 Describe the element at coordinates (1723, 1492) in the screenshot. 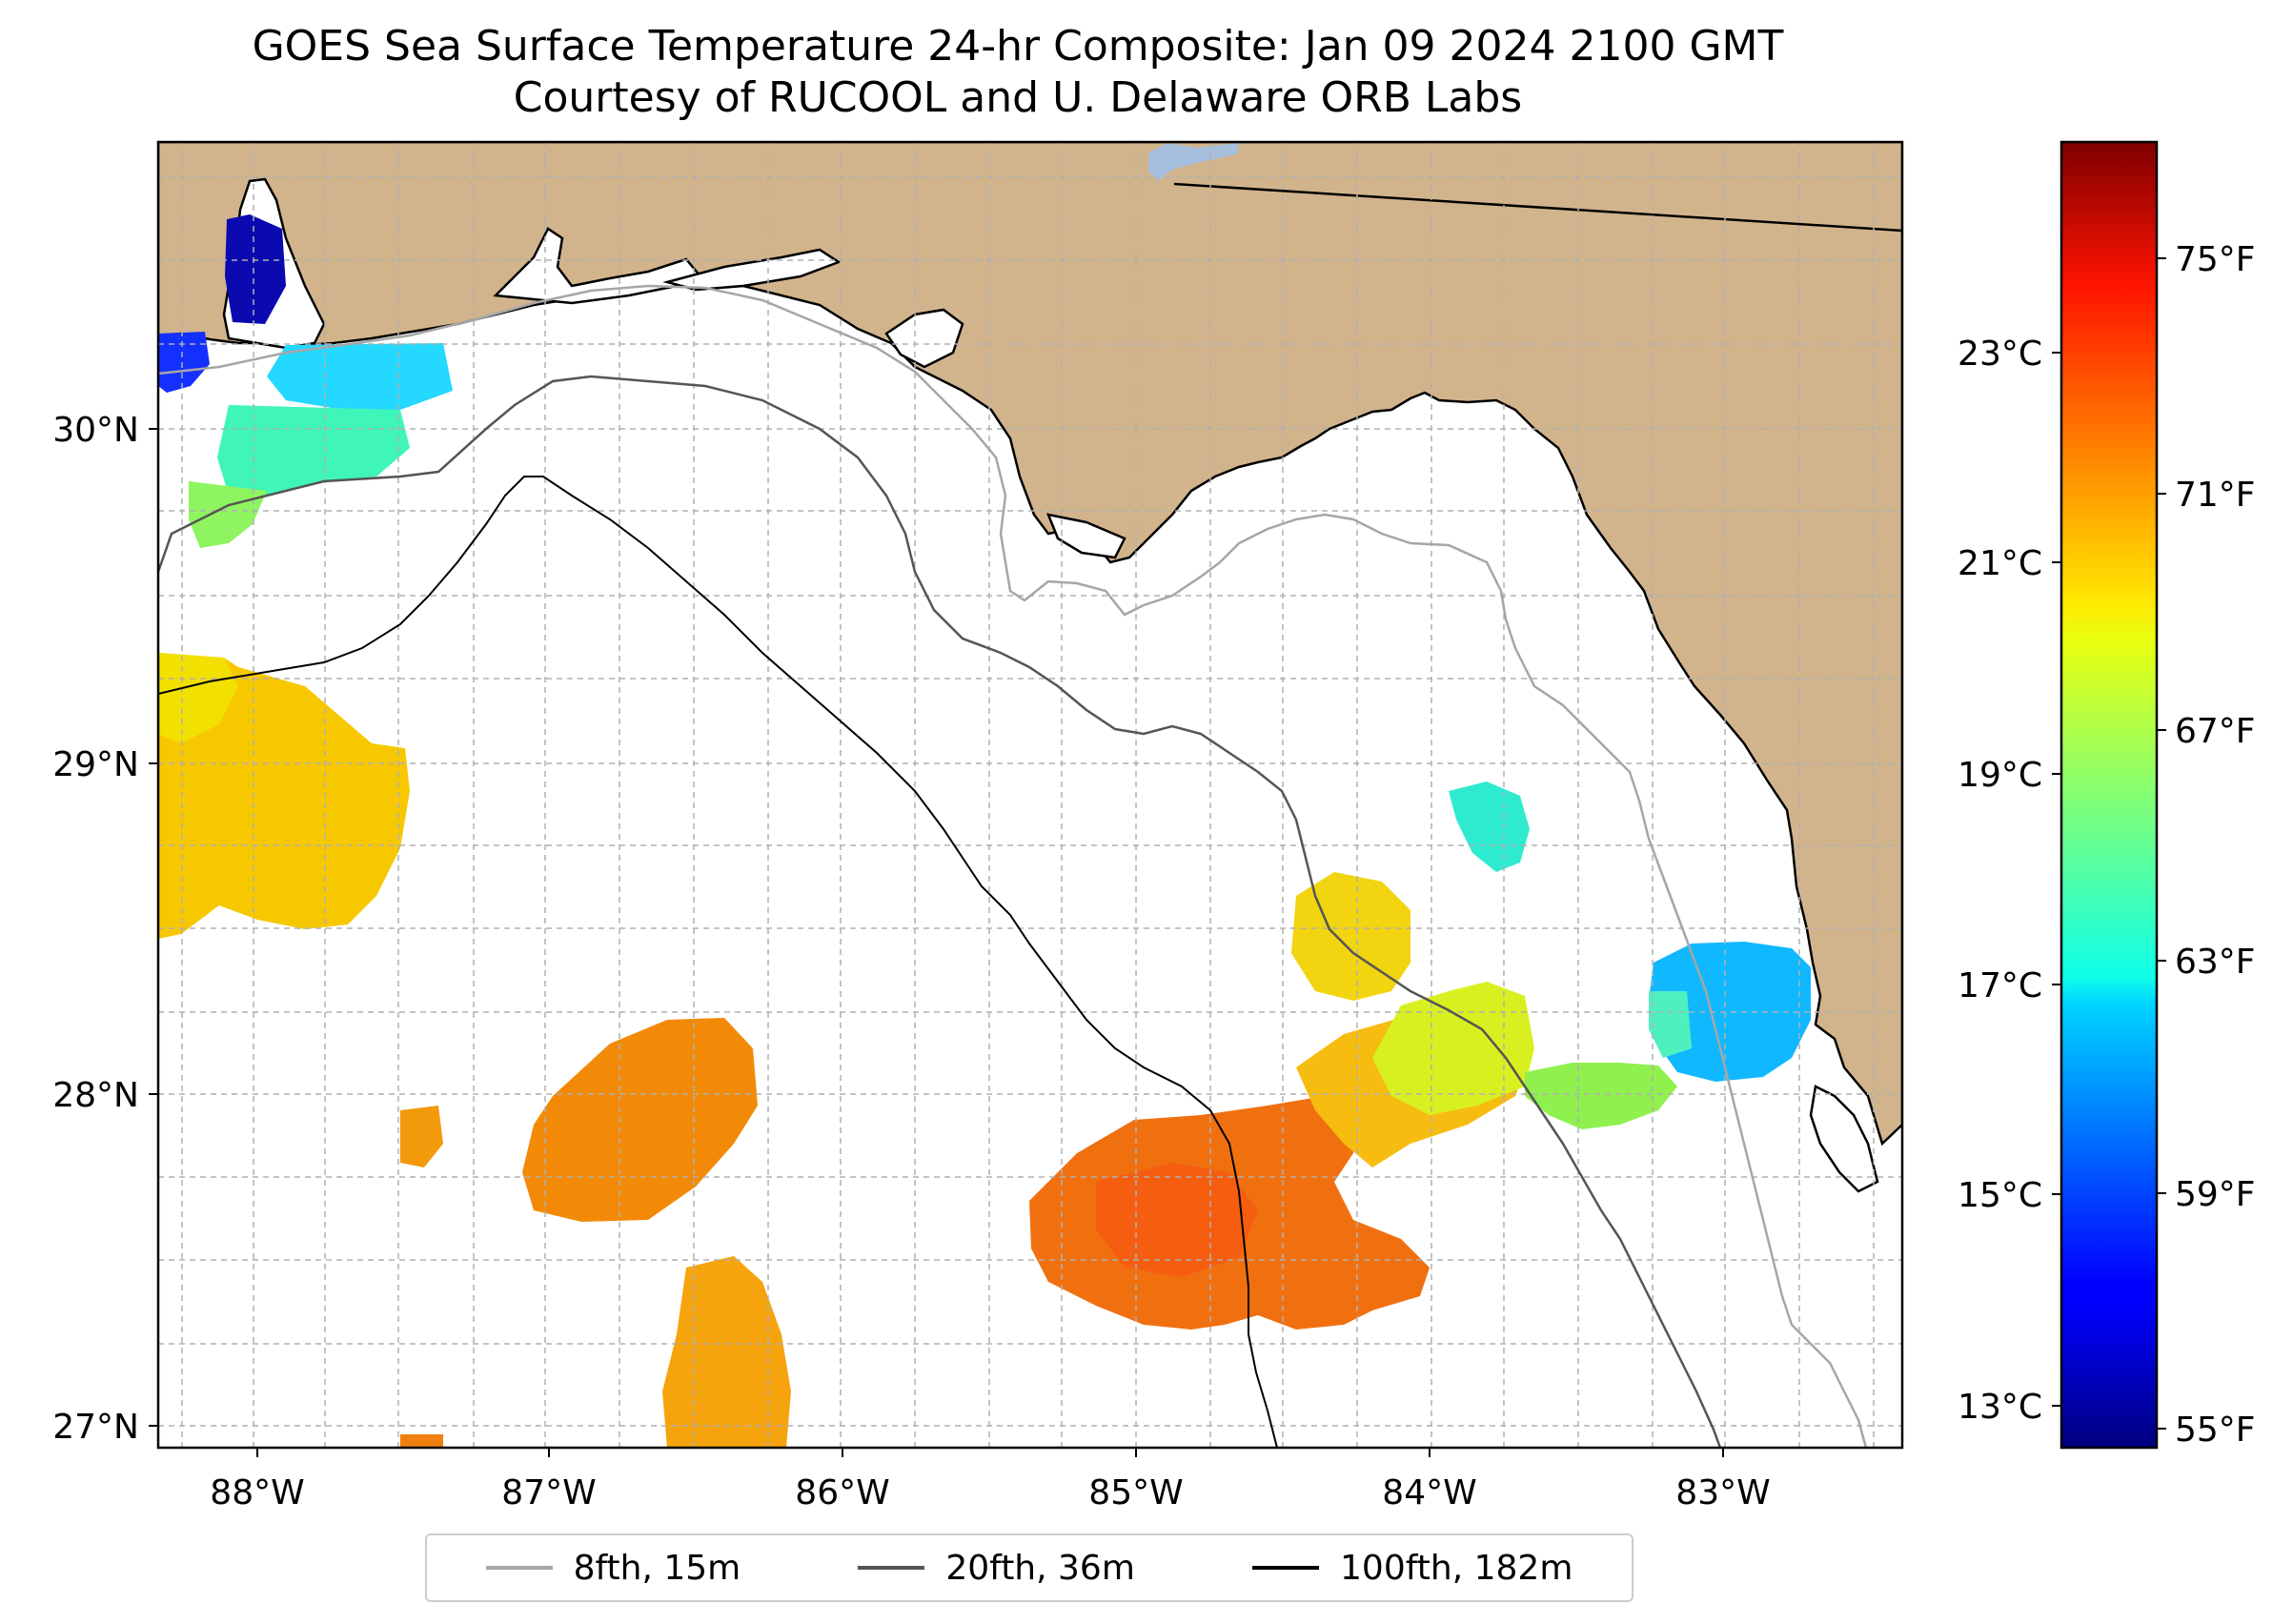

I see `lon-label-83w: 83°W` at that location.